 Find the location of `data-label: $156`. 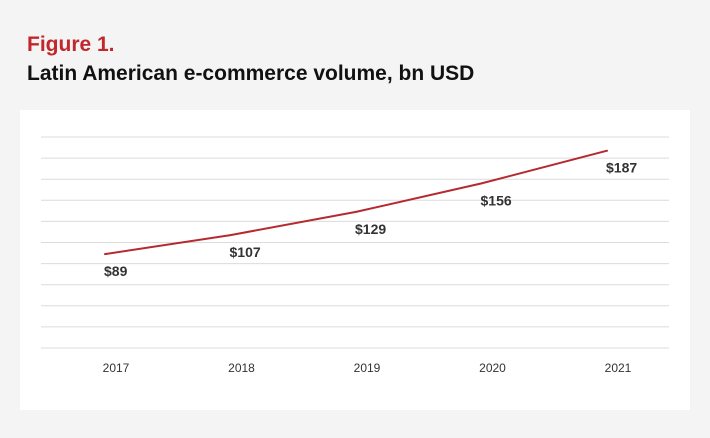

data-label: $156 is located at coordinates (496, 200).